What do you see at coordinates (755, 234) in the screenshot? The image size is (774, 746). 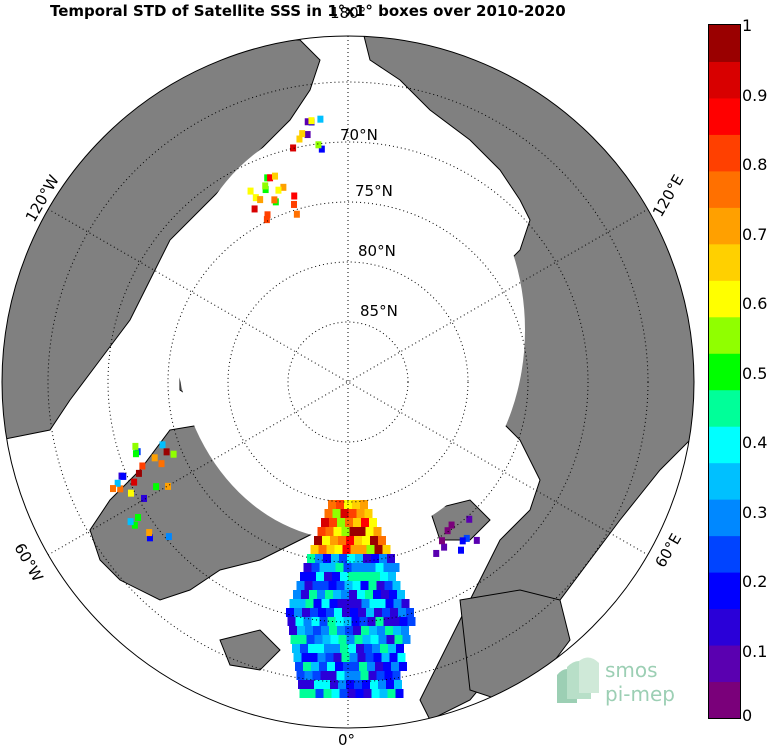 I see `colorbar-tick-0.7: 0.7` at bounding box center [755, 234].